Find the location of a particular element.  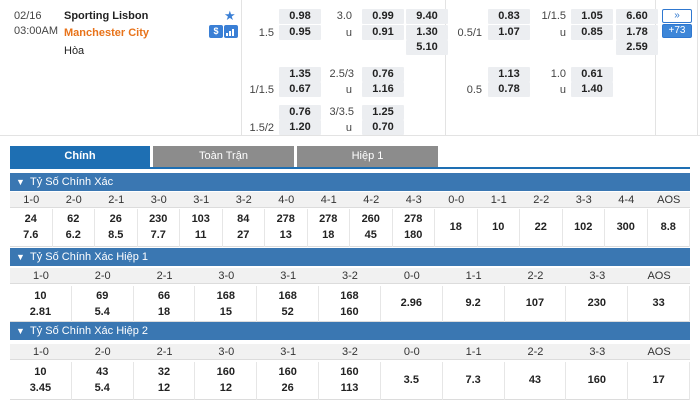

score-odds-cell: 43 5.4 is located at coordinates (103, 381).